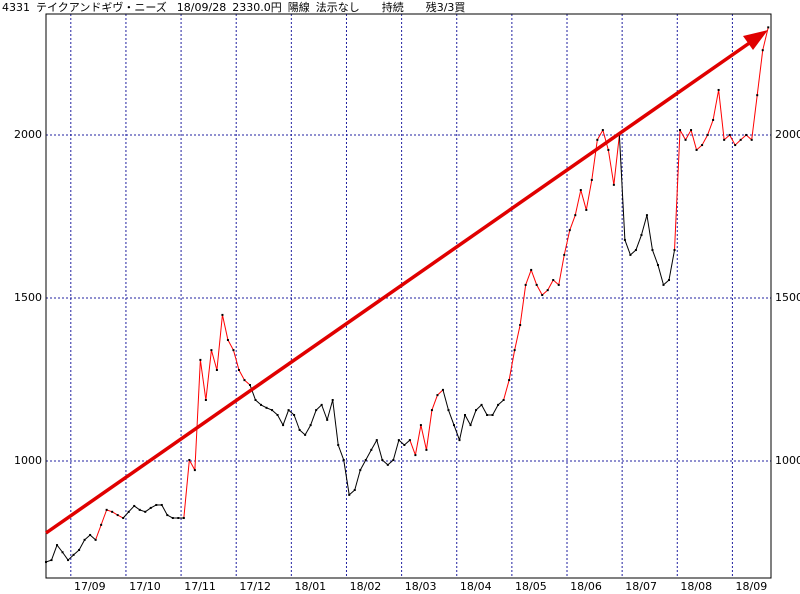  What do you see at coordinates (28, 297) in the screenshot?
I see `y-tick-label: 1500` at bounding box center [28, 297].